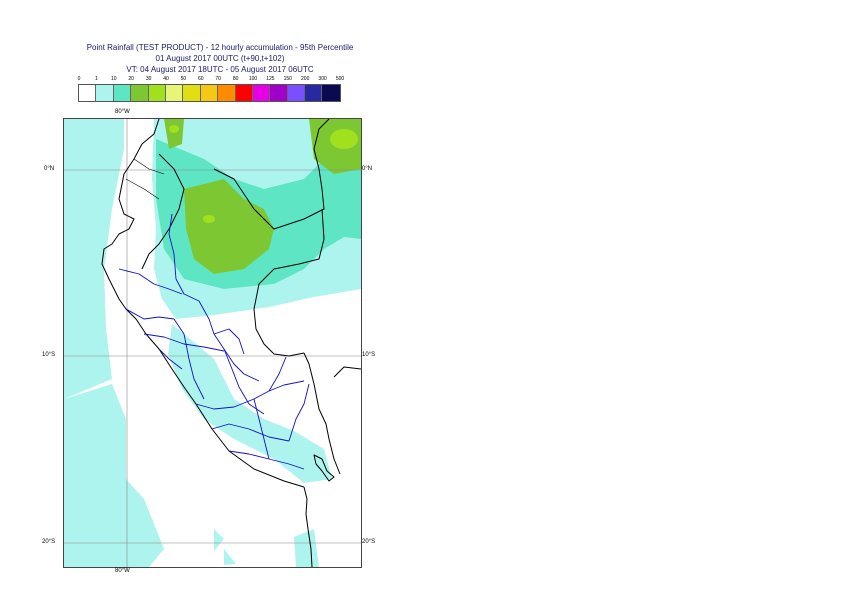 This screenshot has height=596, width=842. Describe the element at coordinates (263, 174) in the screenshot. I see `rainfall-peak-field` at that location.